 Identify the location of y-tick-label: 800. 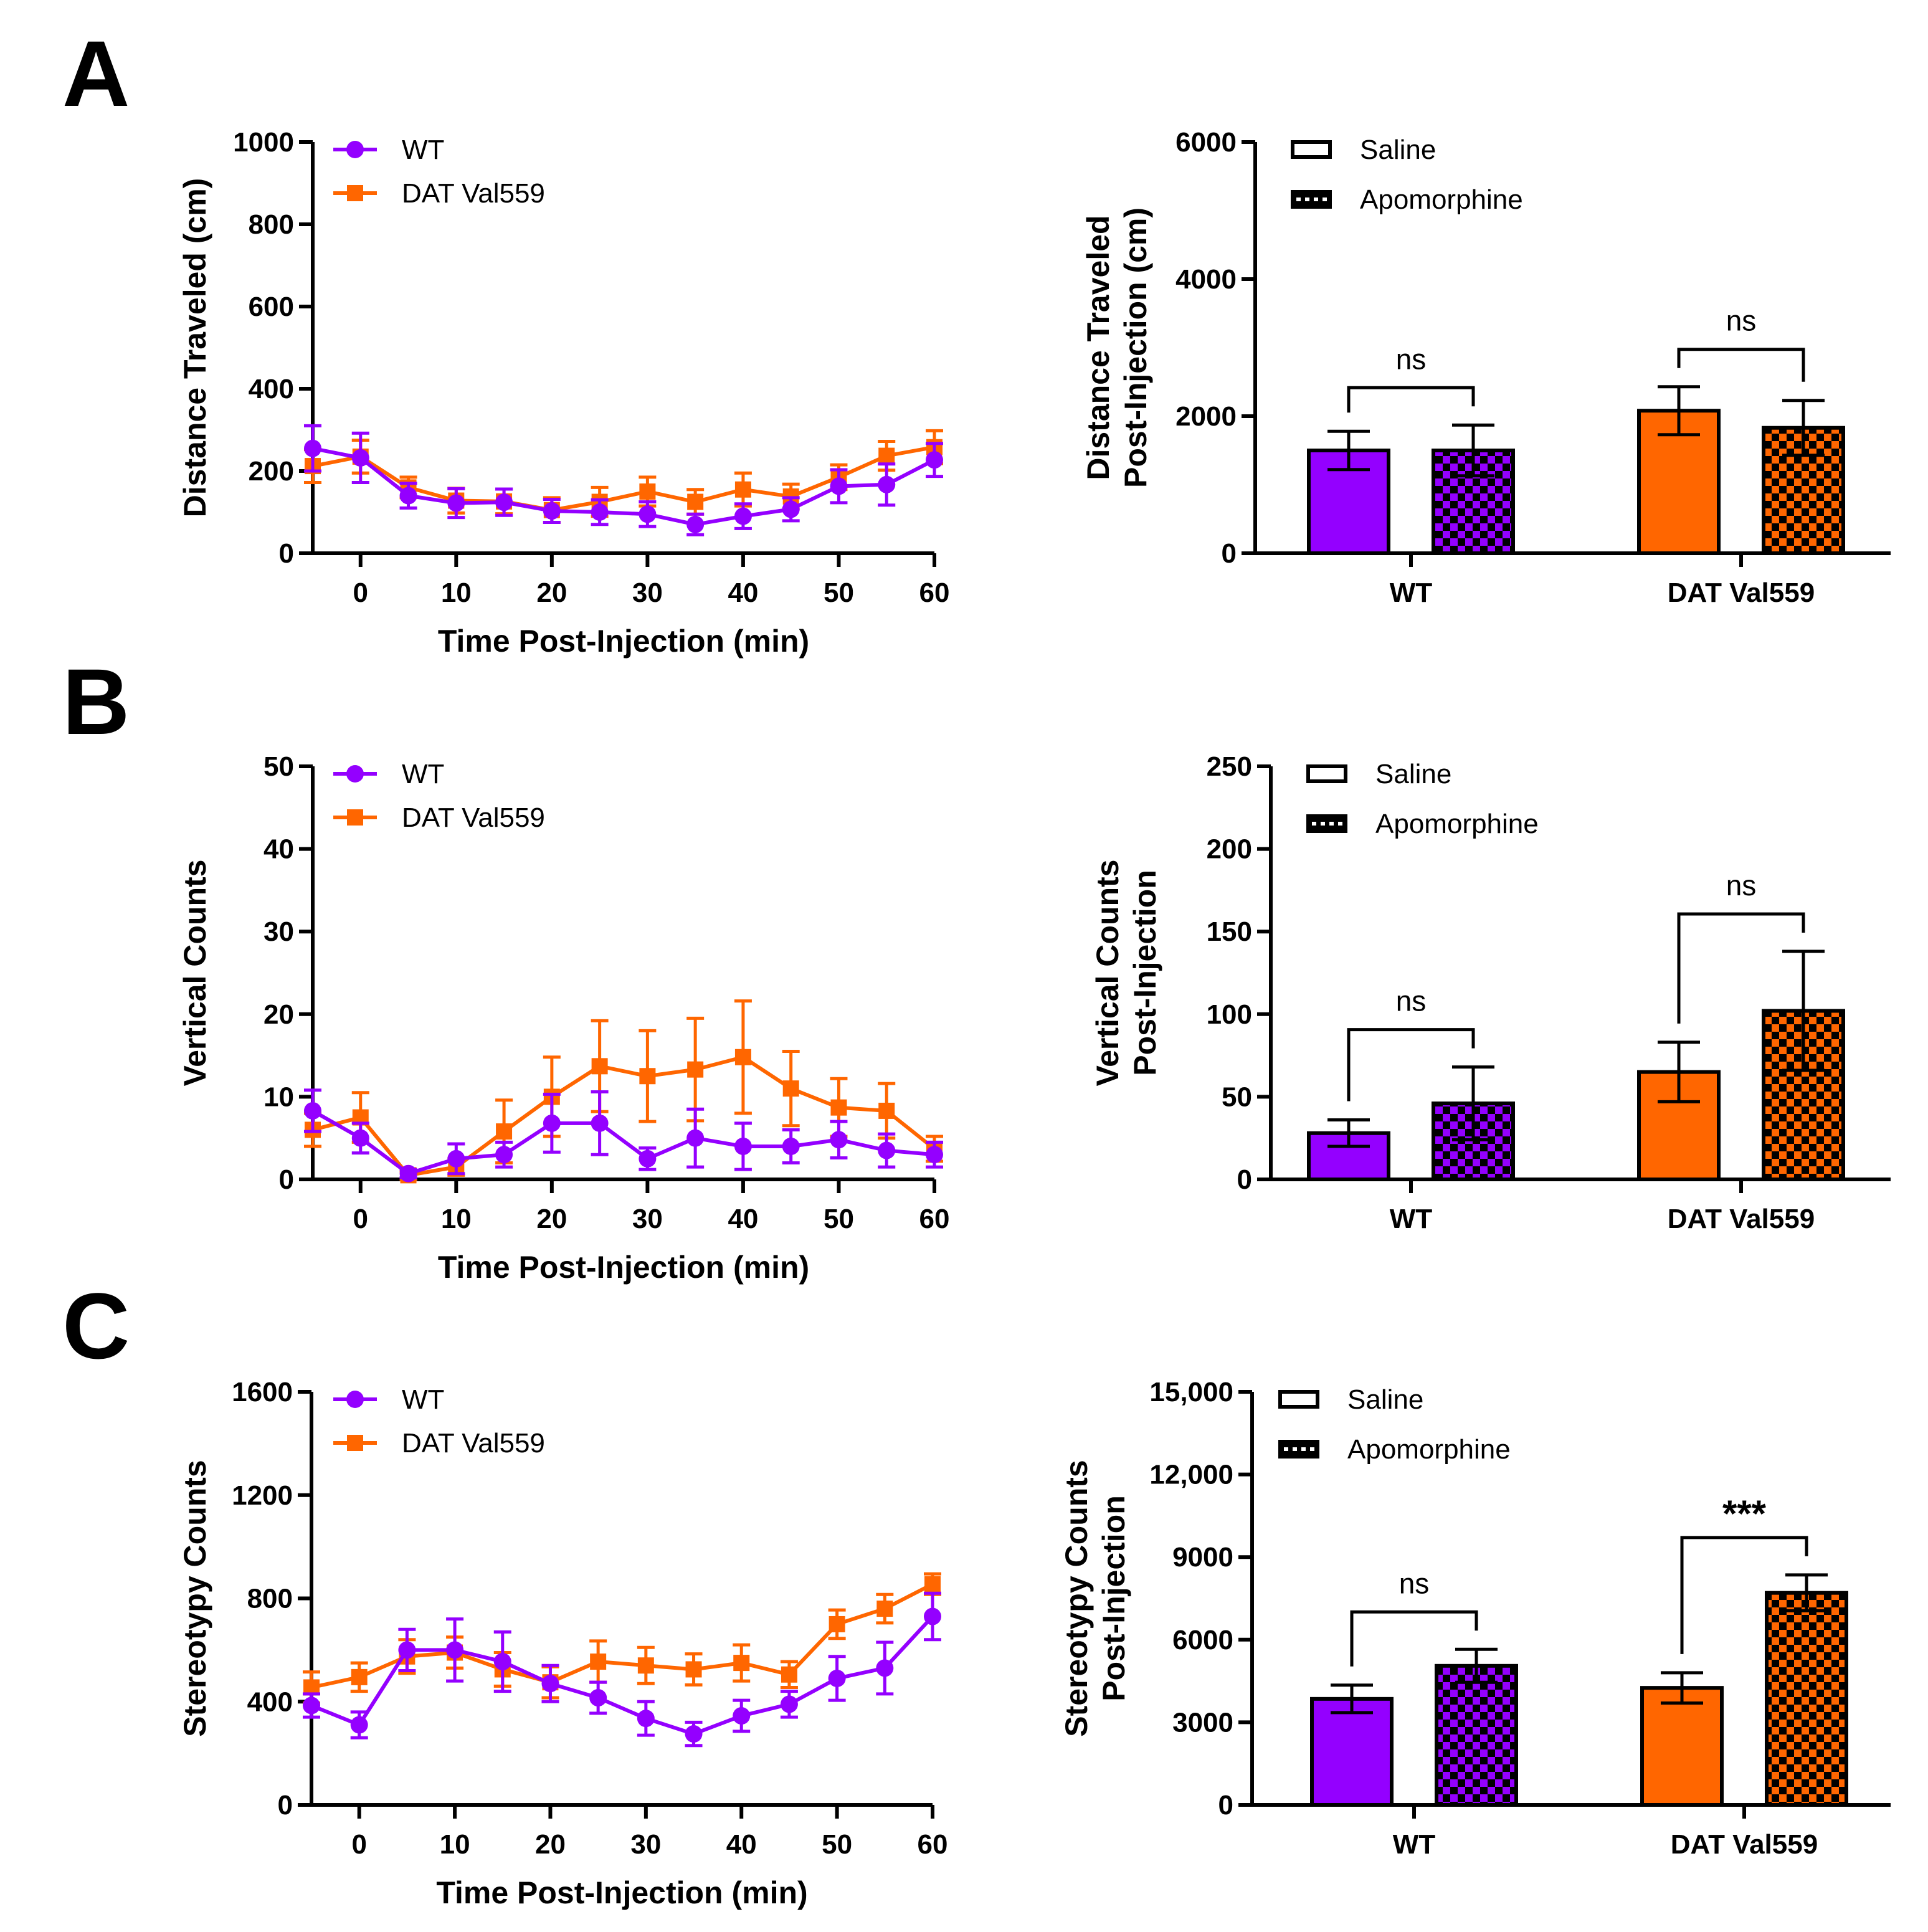
(271, 224).